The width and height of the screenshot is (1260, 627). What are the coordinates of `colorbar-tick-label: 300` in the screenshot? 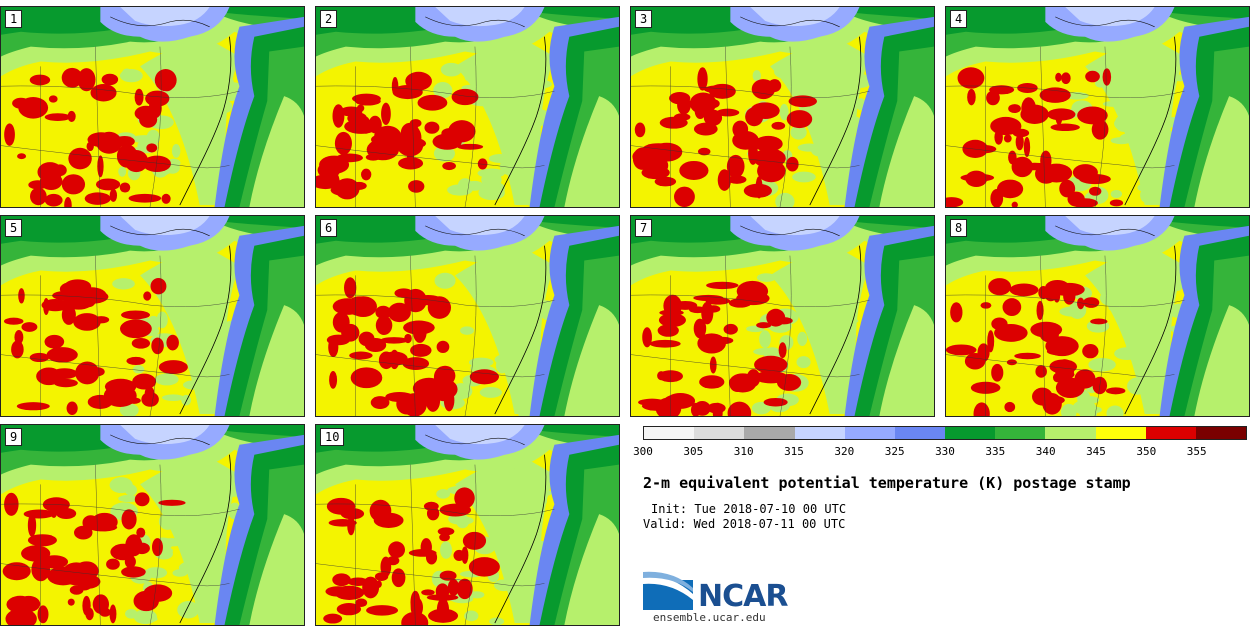 It's located at (643, 451).